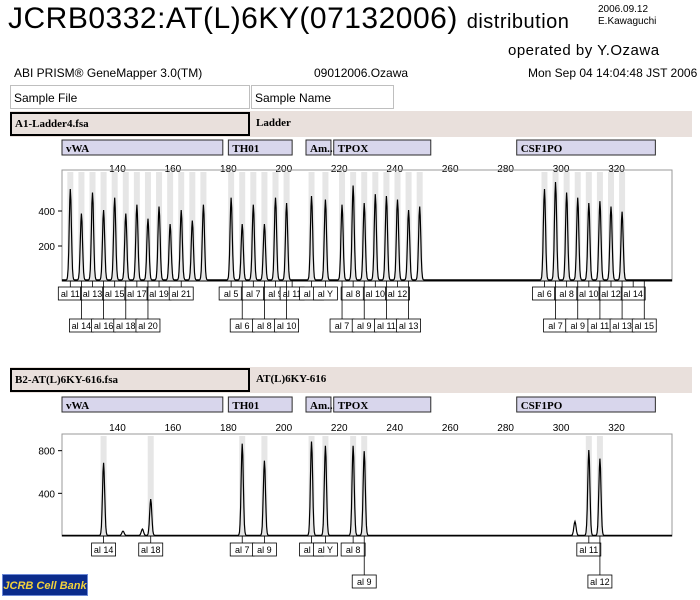 The image size is (700, 600). What do you see at coordinates (627, 16) in the screenshot?
I see `date-author-block: 2006.09.12 E.Kawaguchi` at bounding box center [627, 16].